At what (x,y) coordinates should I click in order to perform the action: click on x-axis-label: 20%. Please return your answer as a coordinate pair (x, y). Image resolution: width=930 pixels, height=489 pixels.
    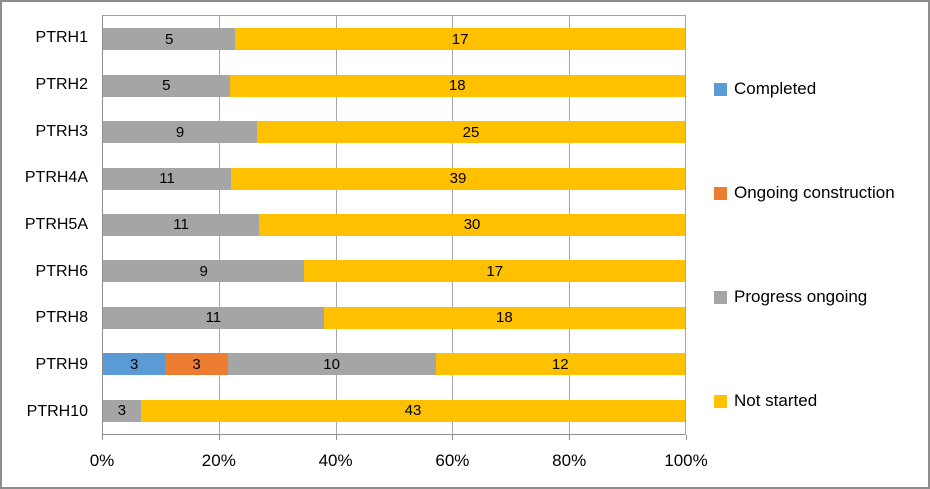
    Looking at the image, I should click on (218, 460).